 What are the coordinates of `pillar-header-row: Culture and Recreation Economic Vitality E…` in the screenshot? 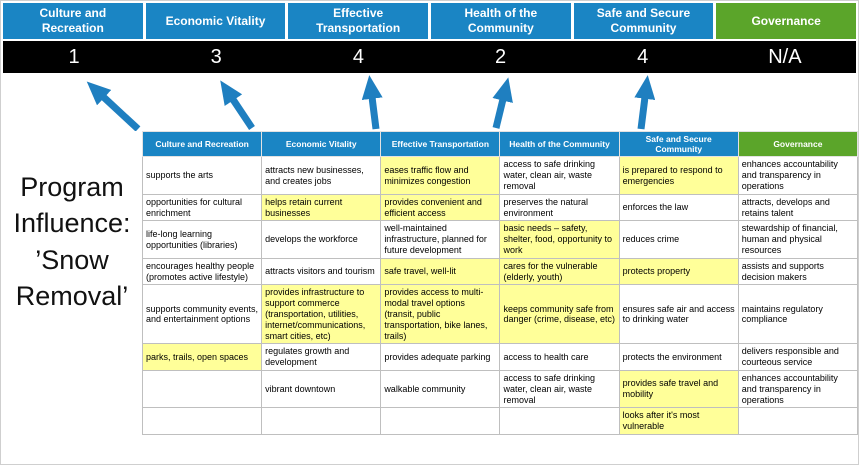 It's located at (429, 21).